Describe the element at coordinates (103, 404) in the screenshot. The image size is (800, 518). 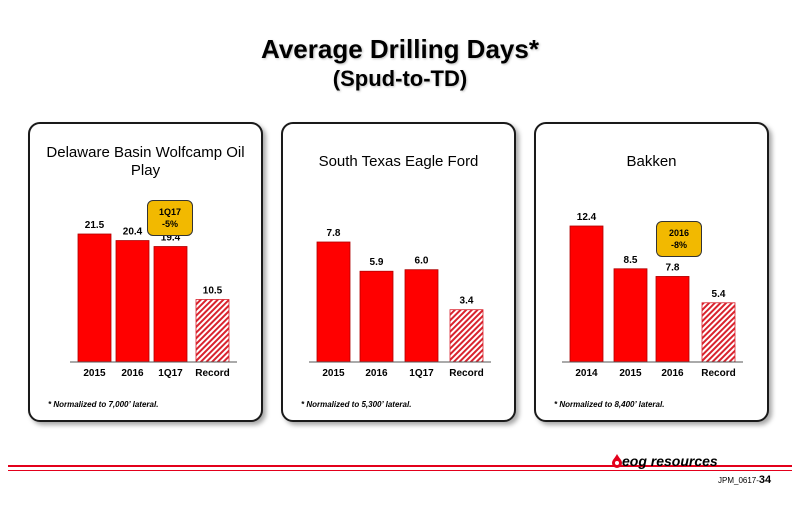
I see `footnote: * Normalized to 7,000’ lateral.` at that location.